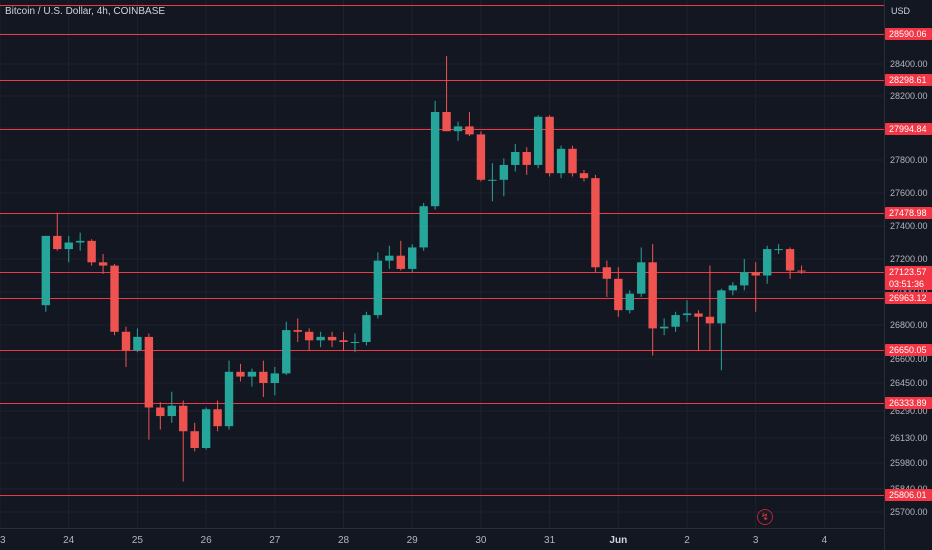  I want to click on x-tick-label: 29, so click(413, 540).